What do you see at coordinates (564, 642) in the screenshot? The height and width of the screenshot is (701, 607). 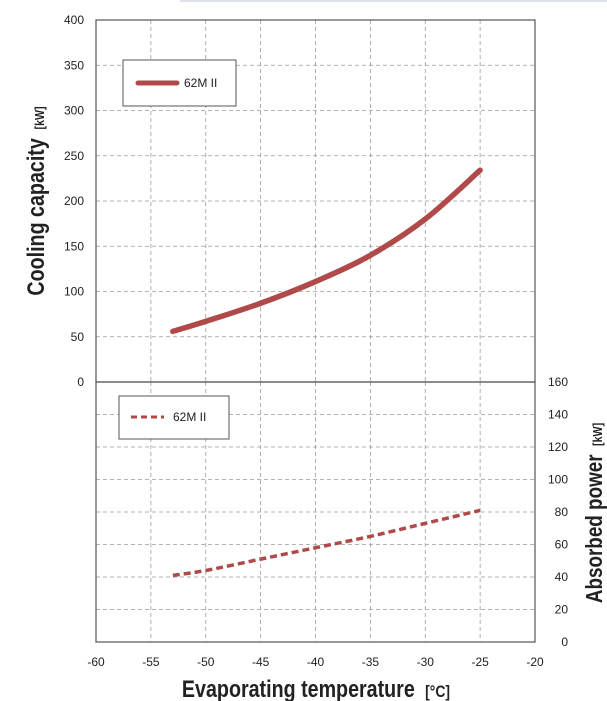 I see `bottom-y-tick-label: 0` at bounding box center [564, 642].